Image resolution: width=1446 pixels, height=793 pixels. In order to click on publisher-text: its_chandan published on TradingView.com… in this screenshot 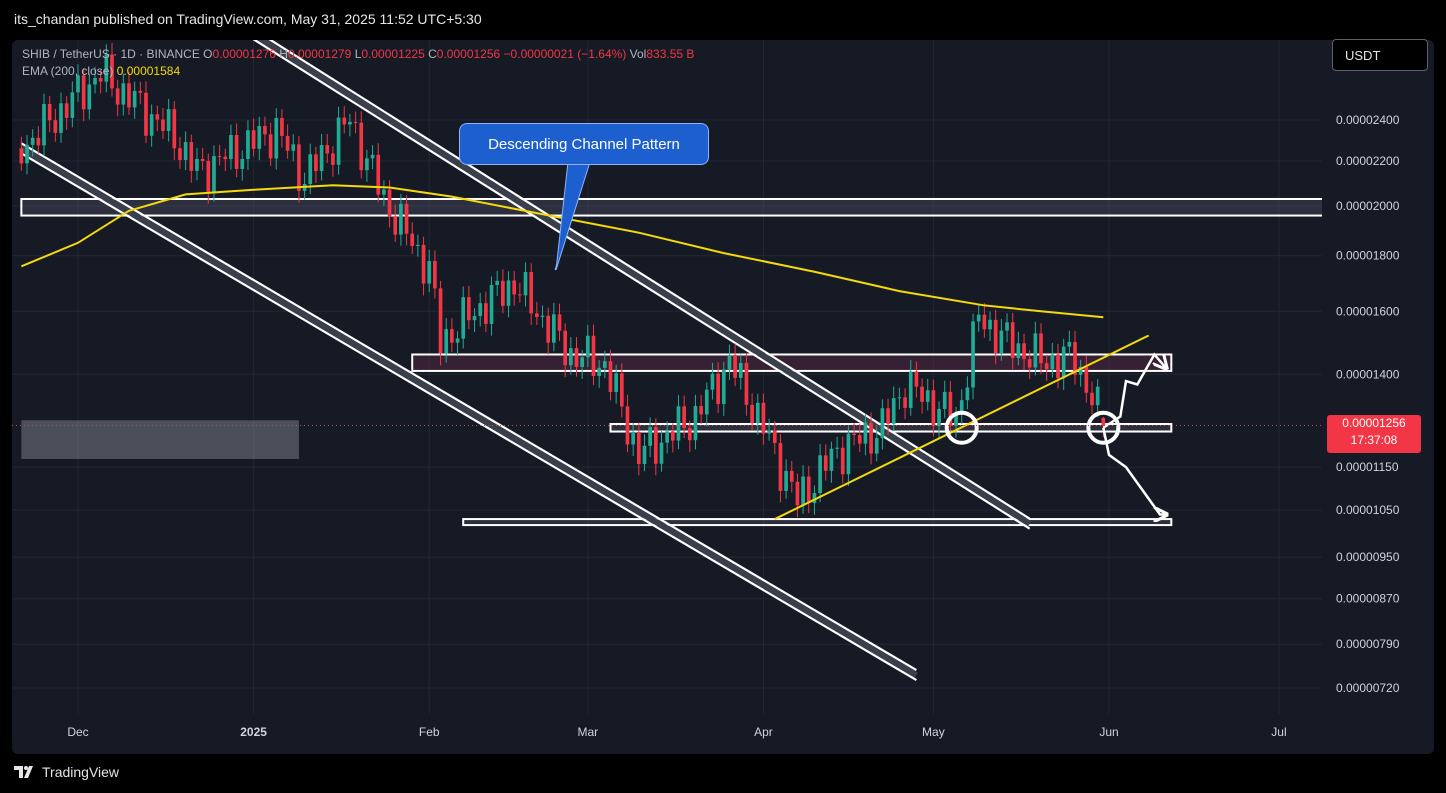, I will do `click(248, 19)`.